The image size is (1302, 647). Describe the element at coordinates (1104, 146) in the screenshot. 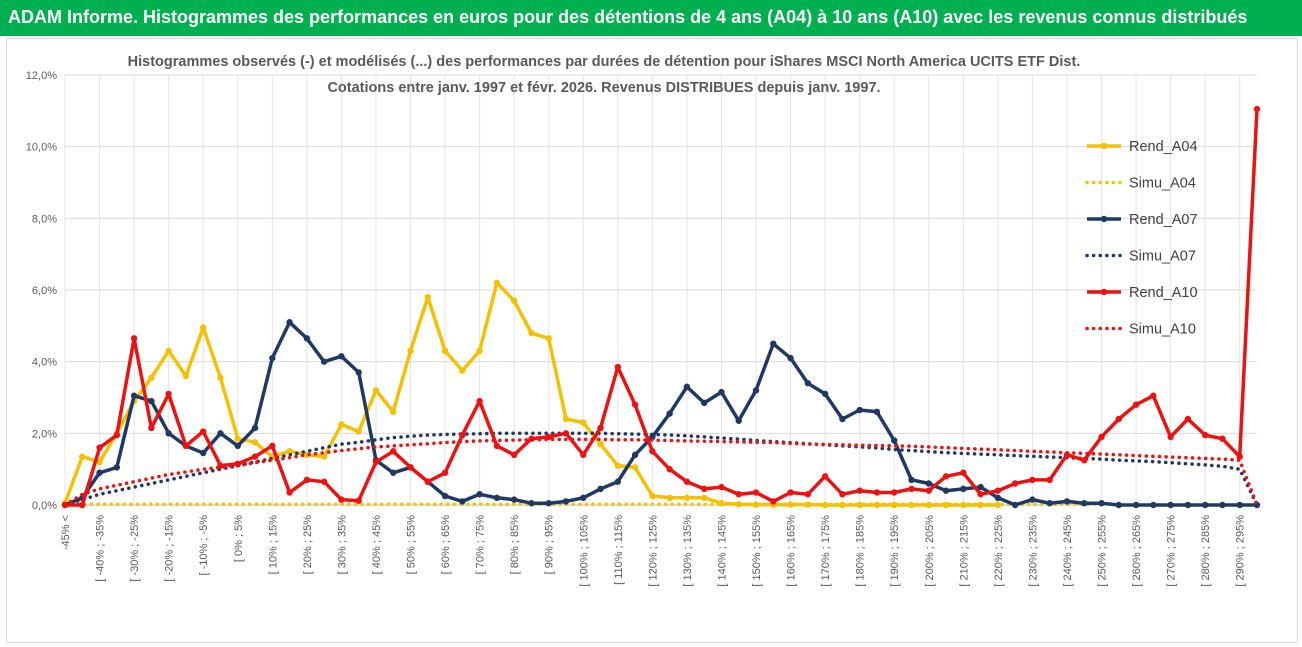

I see `legend-marker` at that location.